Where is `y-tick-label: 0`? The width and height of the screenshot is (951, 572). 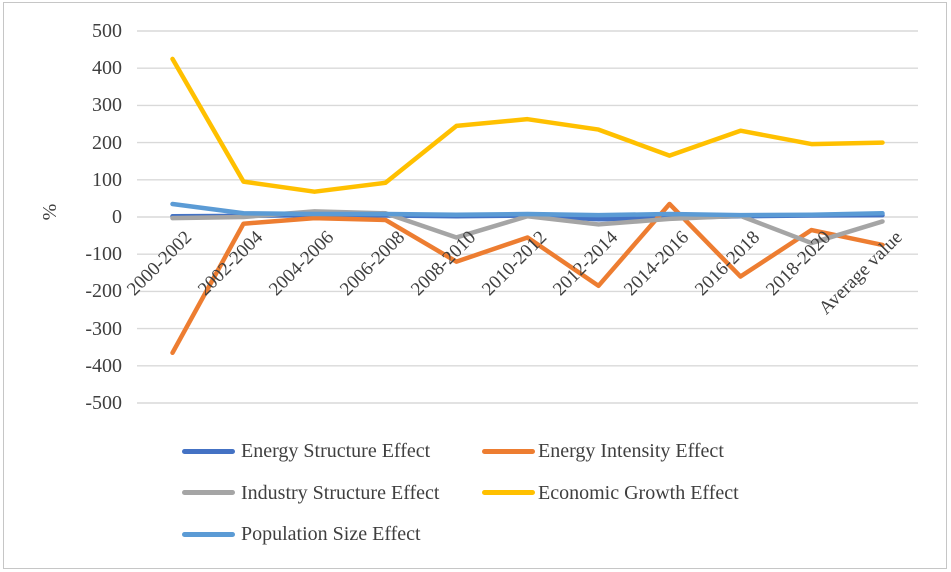 y-tick-label: 0 is located at coordinates (117, 217).